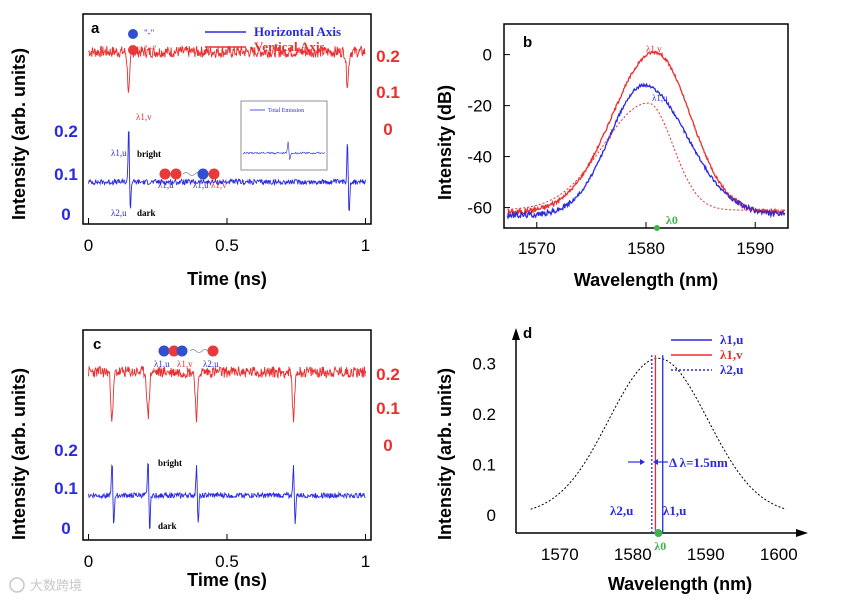 The width and height of the screenshot is (865, 604). Describe the element at coordinates (660, 98) in the screenshot. I see `annot-b-peak-blue: λ1,u` at that location.